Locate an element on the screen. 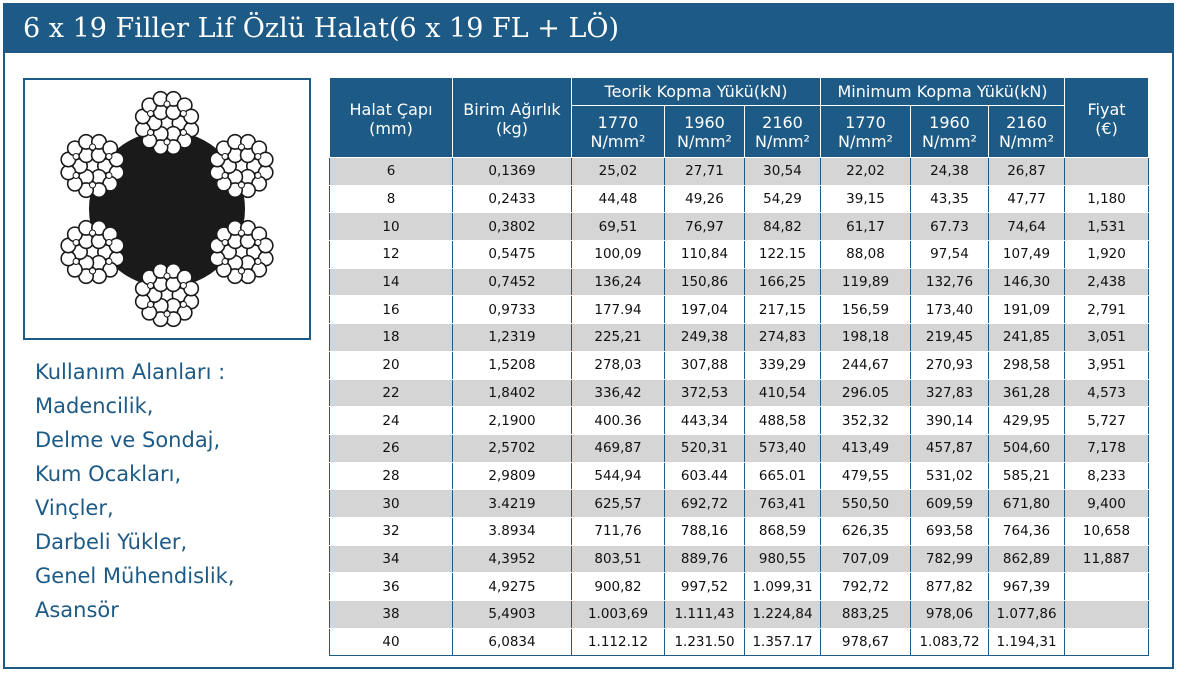  table-cell: 44,48 is located at coordinates (618, 199).